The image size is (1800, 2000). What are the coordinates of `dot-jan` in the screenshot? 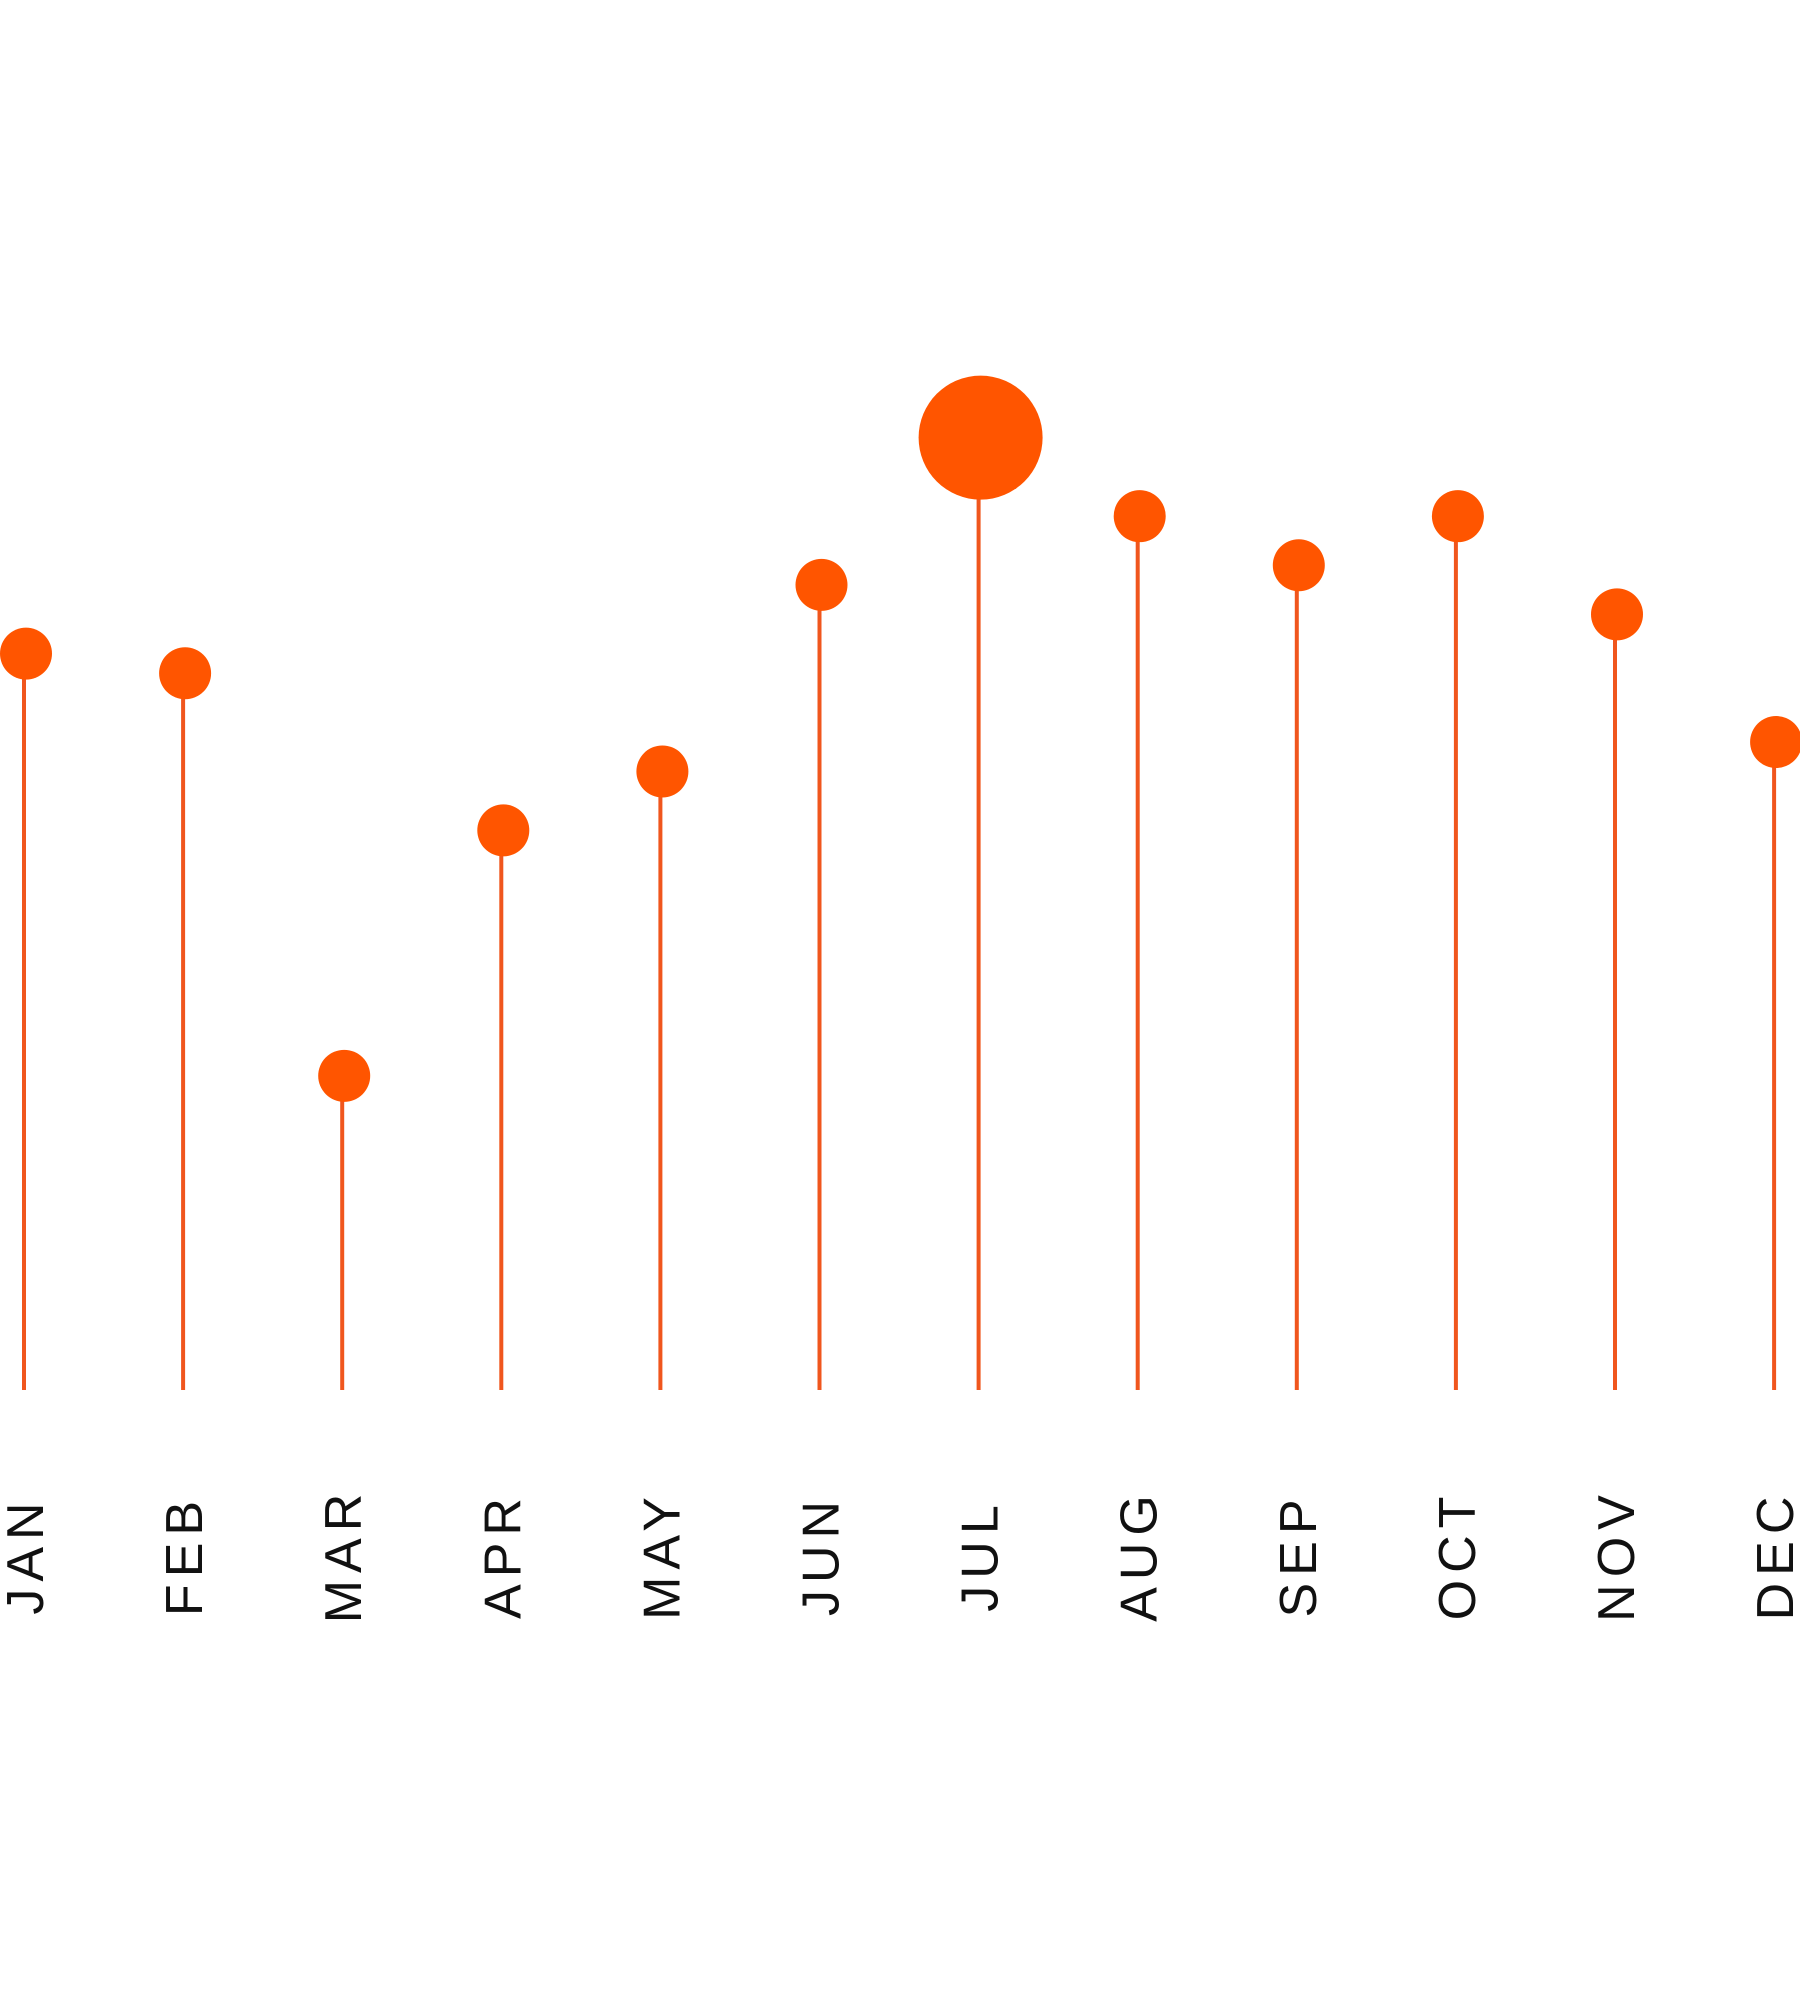 It's located at (26, 653).